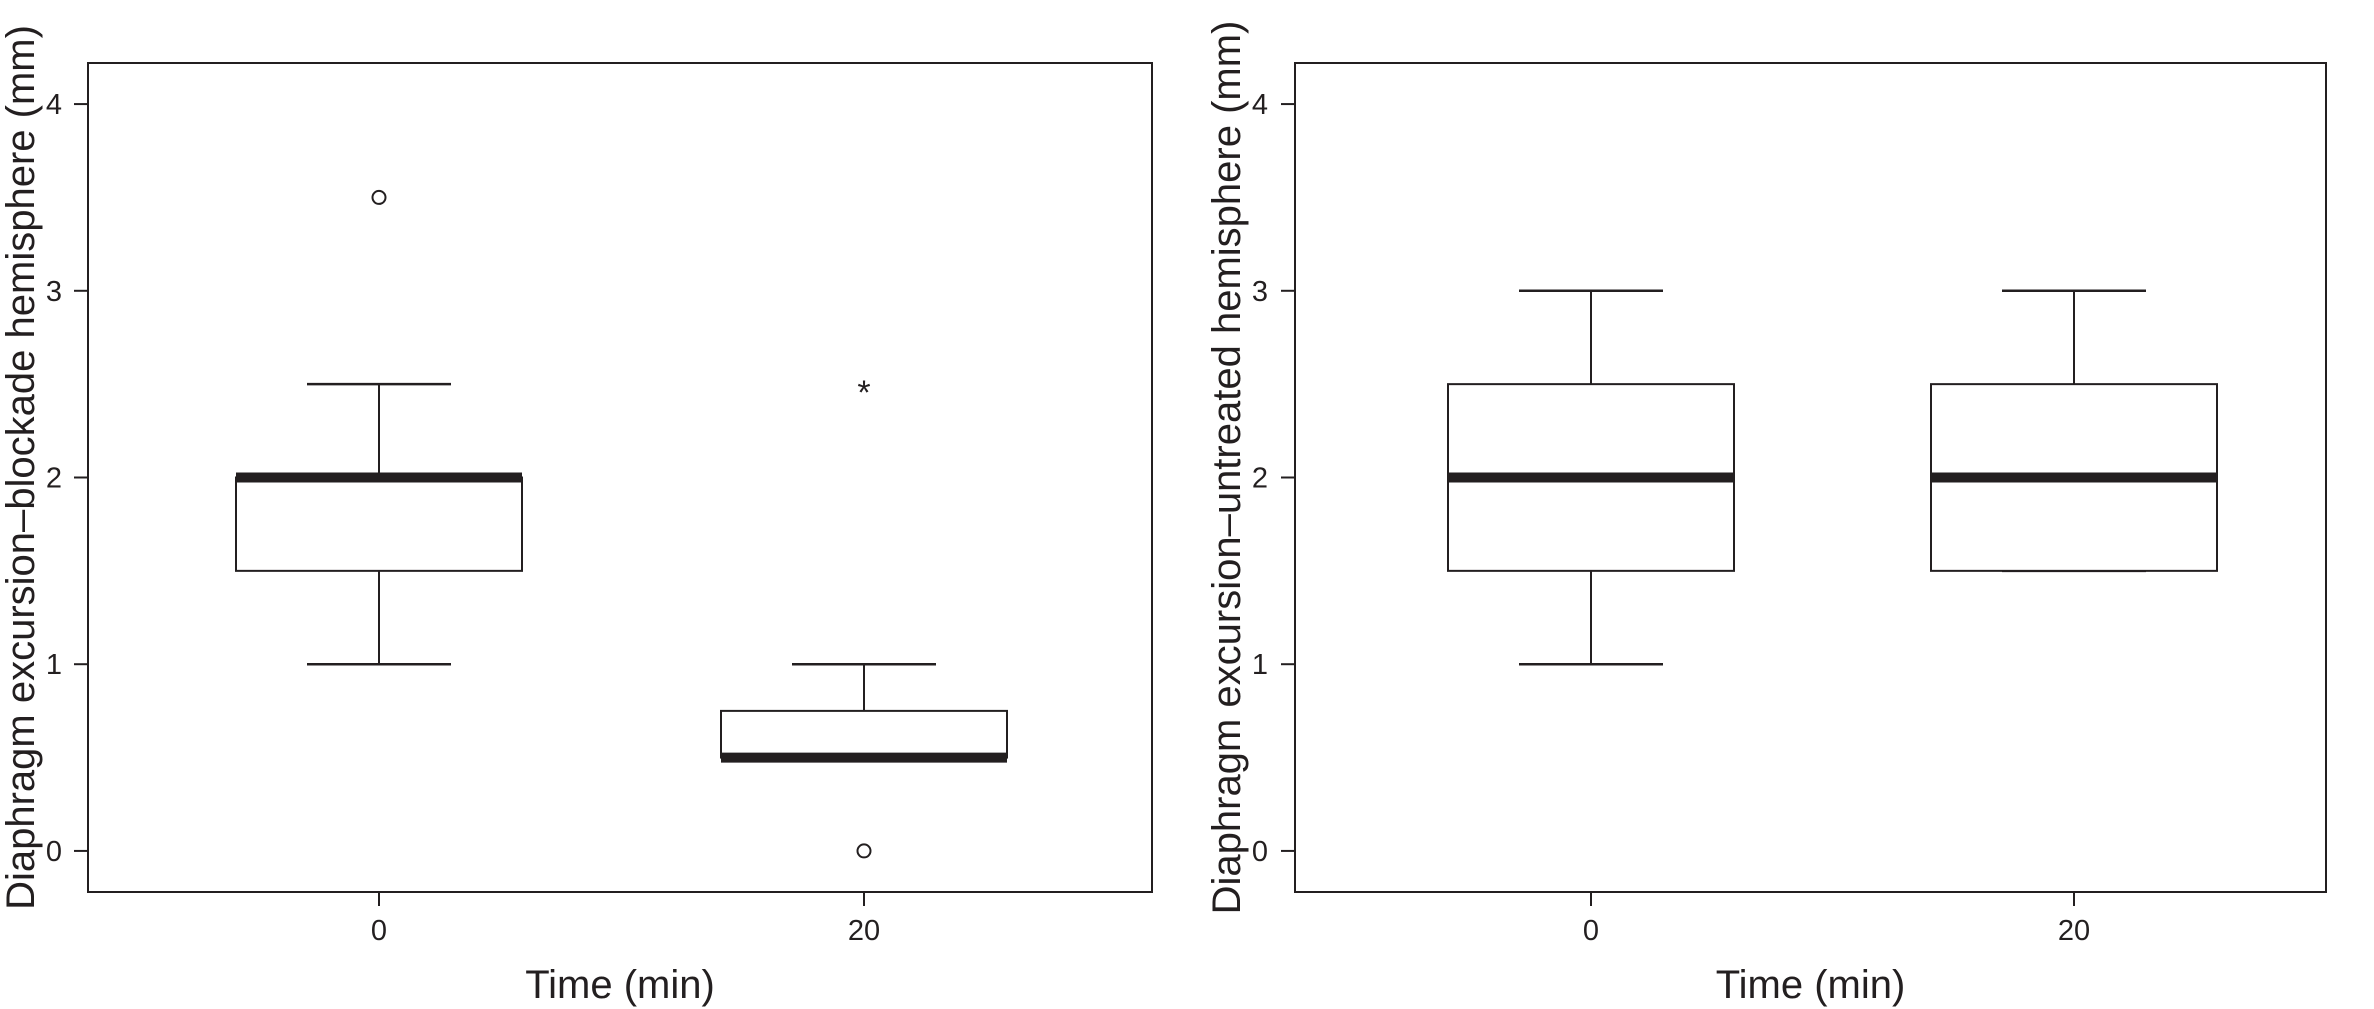  Describe the element at coordinates (864, 616) in the screenshot. I see `box-20: *` at that location.